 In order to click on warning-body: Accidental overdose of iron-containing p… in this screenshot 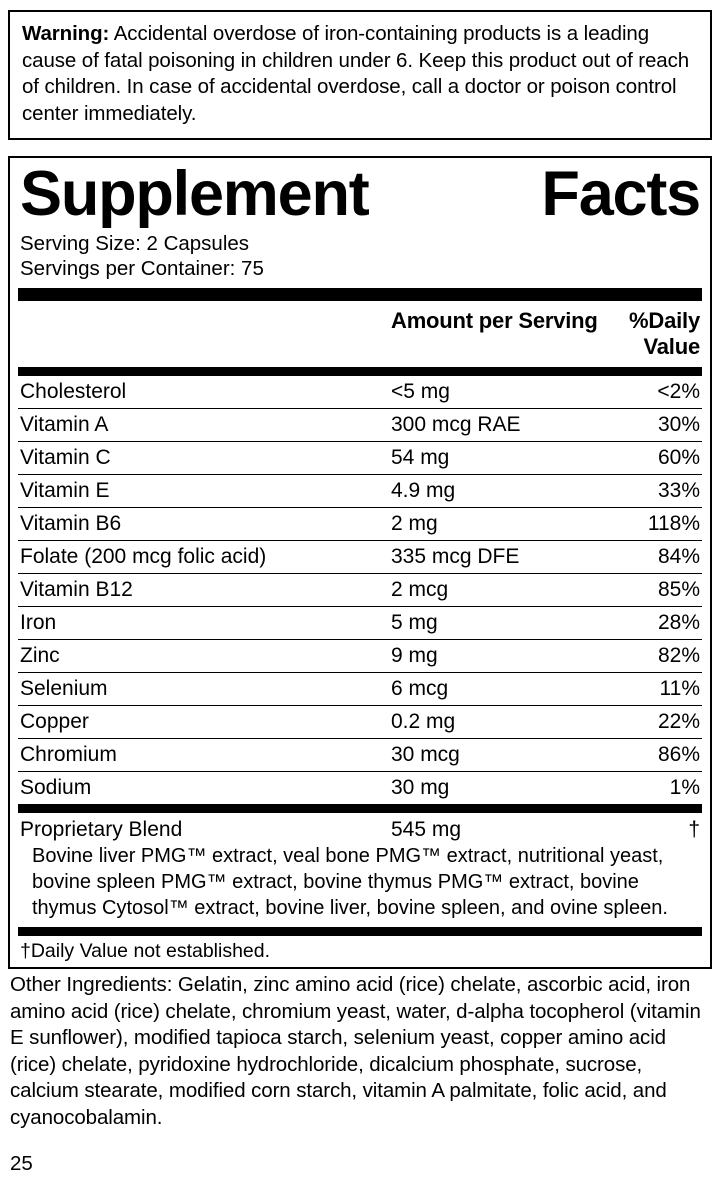, I will do `click(356, 73)`.